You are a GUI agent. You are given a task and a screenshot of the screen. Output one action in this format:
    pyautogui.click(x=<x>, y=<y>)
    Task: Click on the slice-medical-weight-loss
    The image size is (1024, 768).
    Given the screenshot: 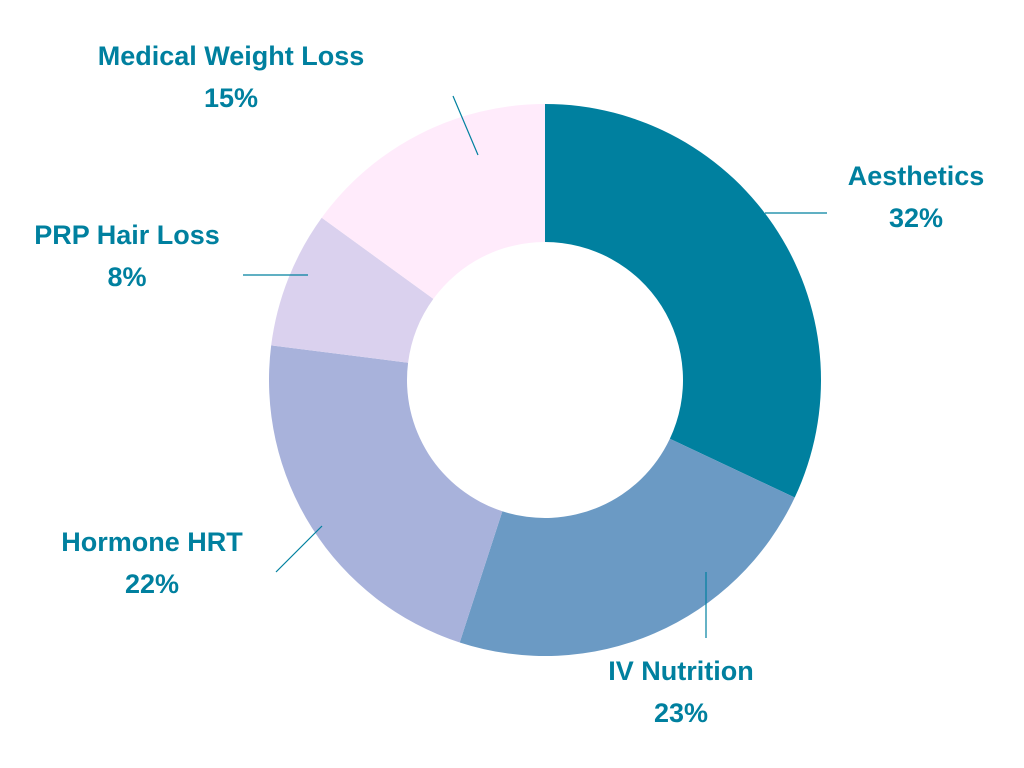 What is the action you would take?
    pyautogui.click(x=433, y=201)
    